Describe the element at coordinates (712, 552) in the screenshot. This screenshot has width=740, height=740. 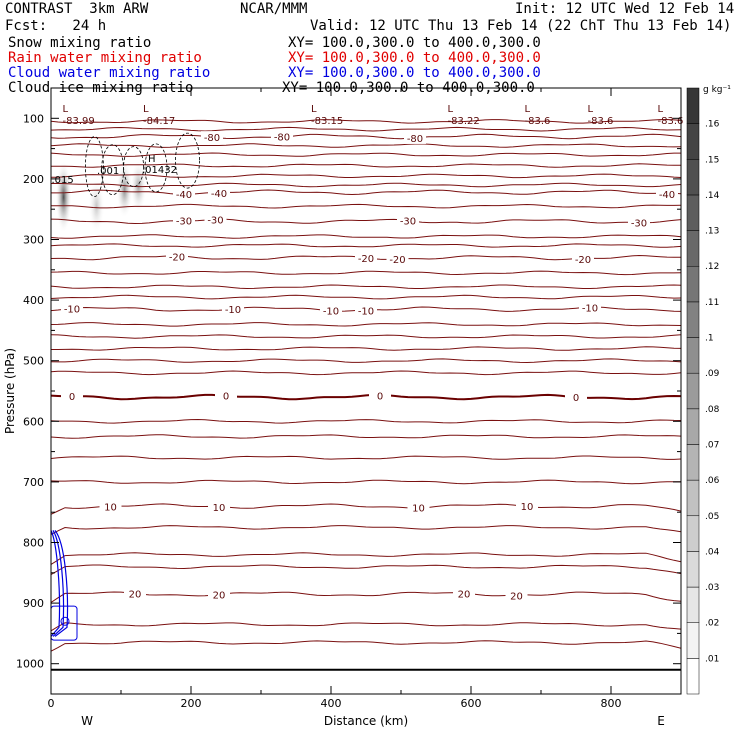
I see `colorbar-level-label: .04` at that location.